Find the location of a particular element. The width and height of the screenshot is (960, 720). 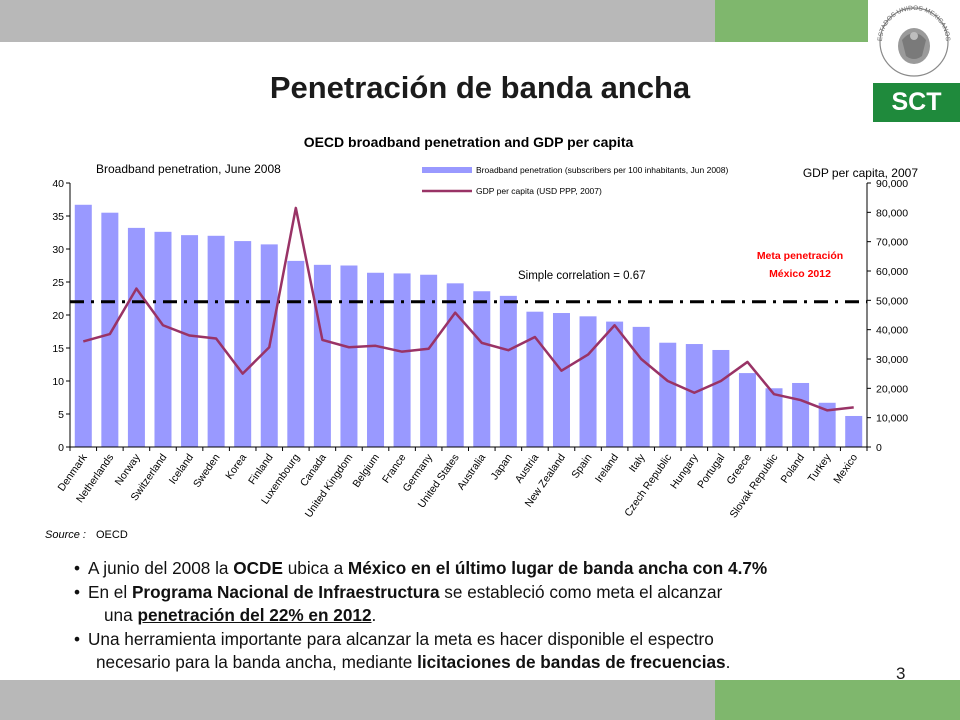

left-tick-label: 15 is located at coordinates (58, 349).